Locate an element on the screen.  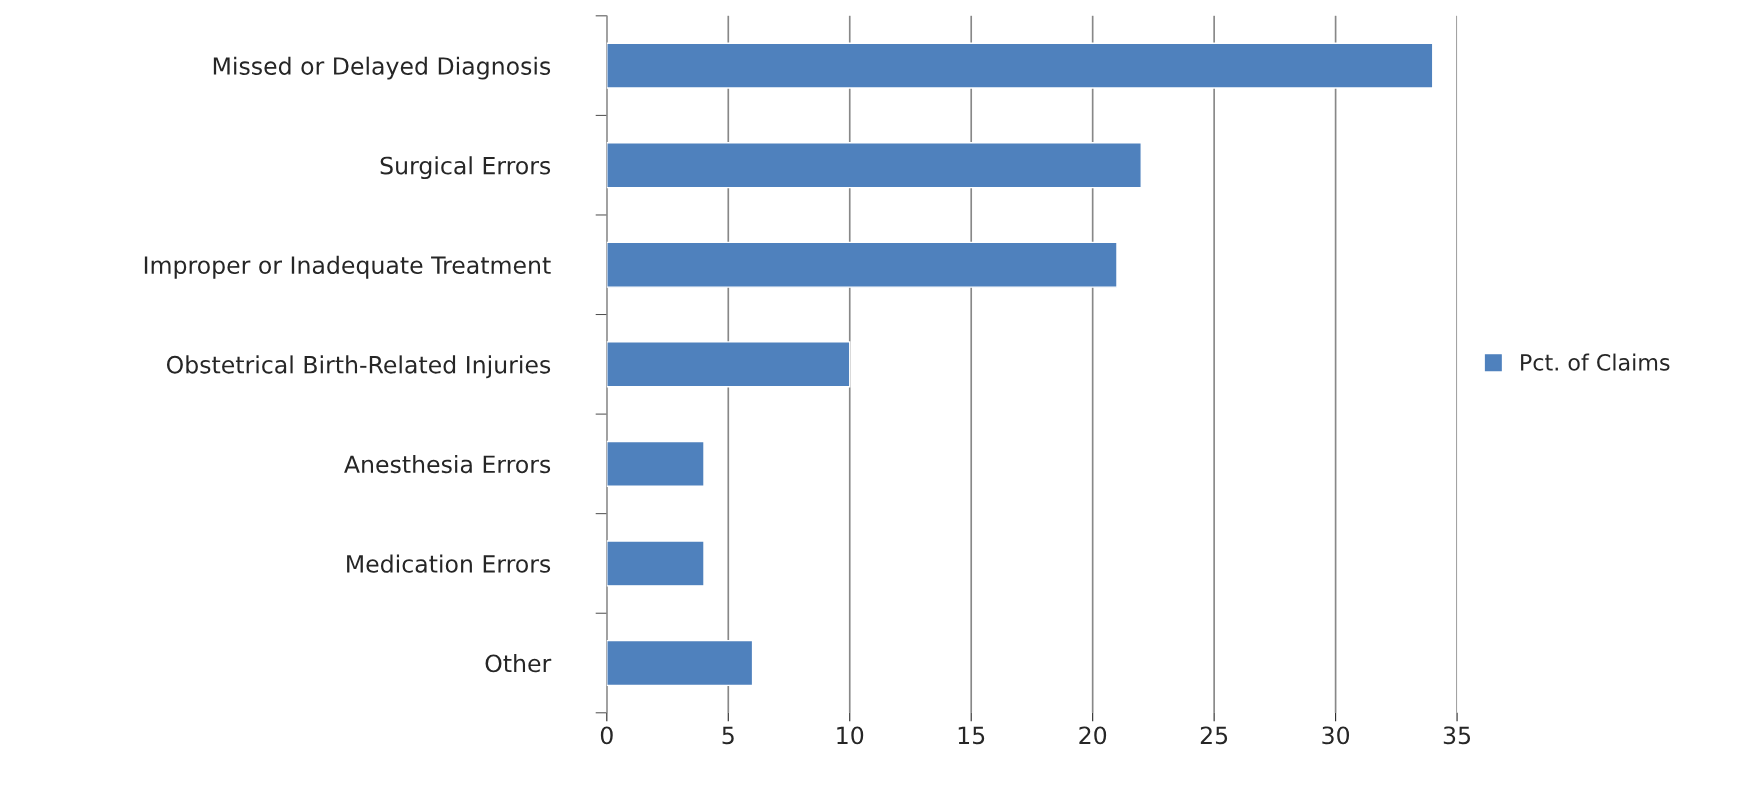
y-tick-label: Anesthesia Errors is located at coordinates (447, 464).